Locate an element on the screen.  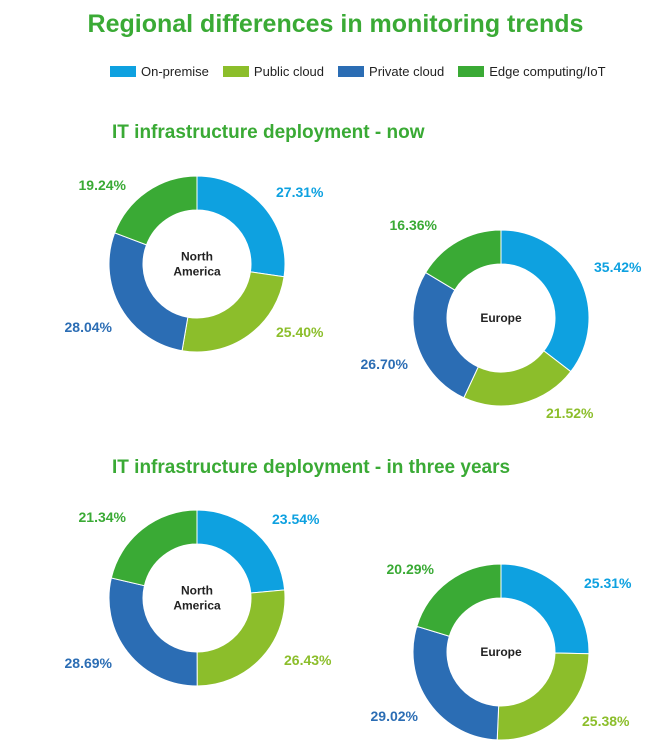
legend-item-public-cloud: Public cloud is located at coordinates (273, 71).